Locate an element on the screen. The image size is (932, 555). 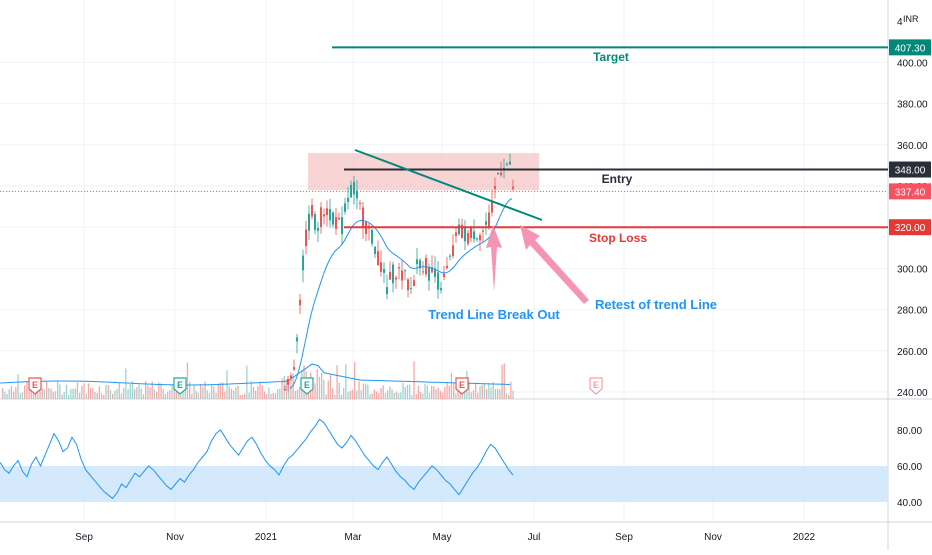
rsi-tick-label: 40.00 is located at coordinates (909, 503).